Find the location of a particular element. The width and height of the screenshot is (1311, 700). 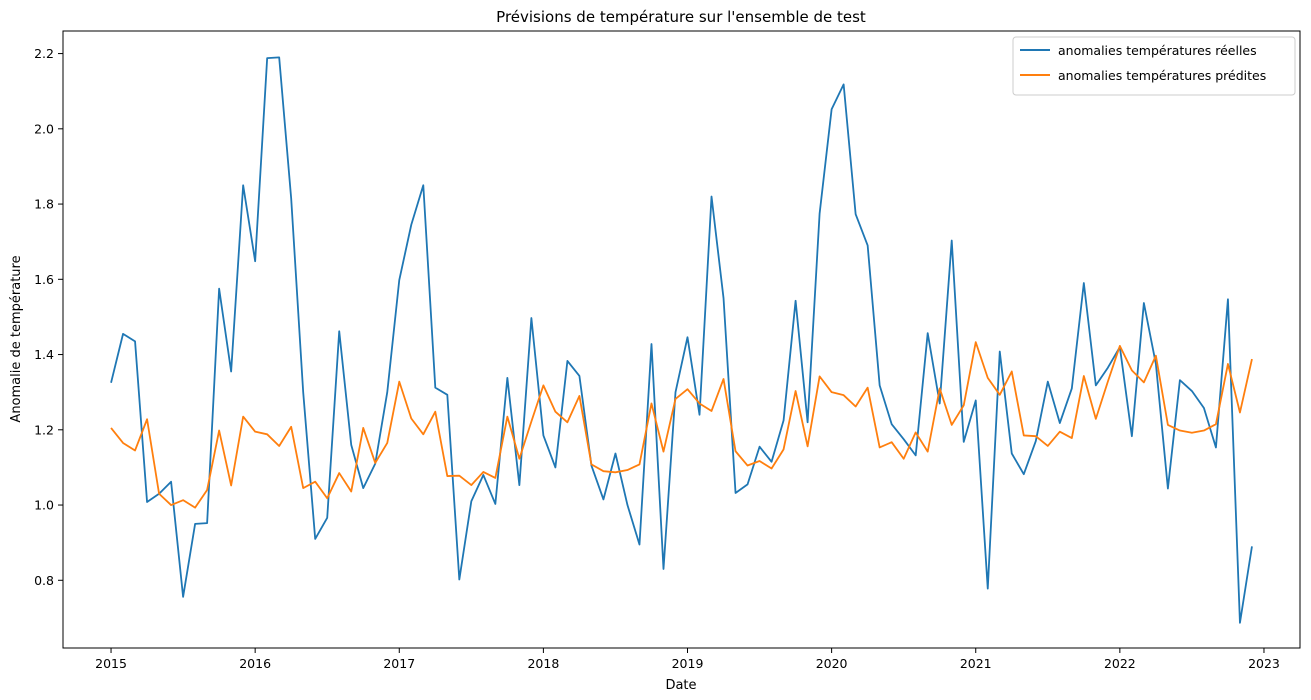

x-axis: 2015 2016 2017 2018 2019 2020 2021 2022 2023 is located at coordinates (687, 659).